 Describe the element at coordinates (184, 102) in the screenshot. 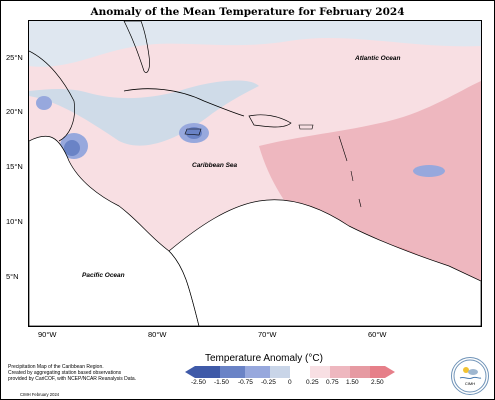

I see `cuba-outline` at that location.